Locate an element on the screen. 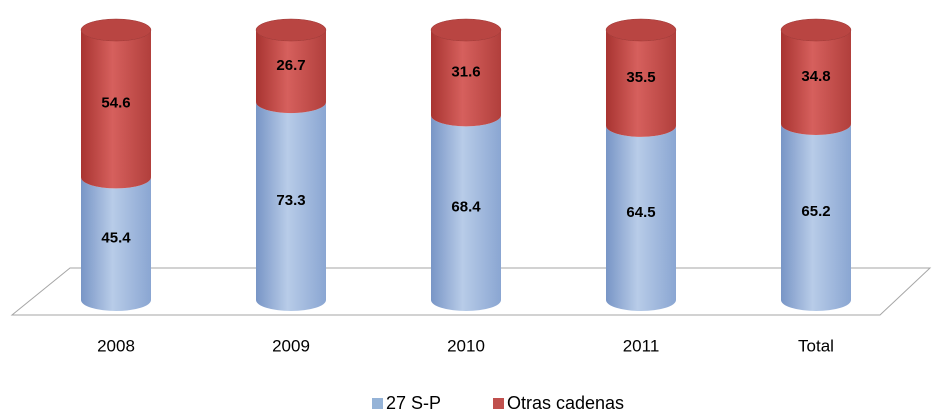  x-tick-label: 2010 is located at coordinates (466, 345).